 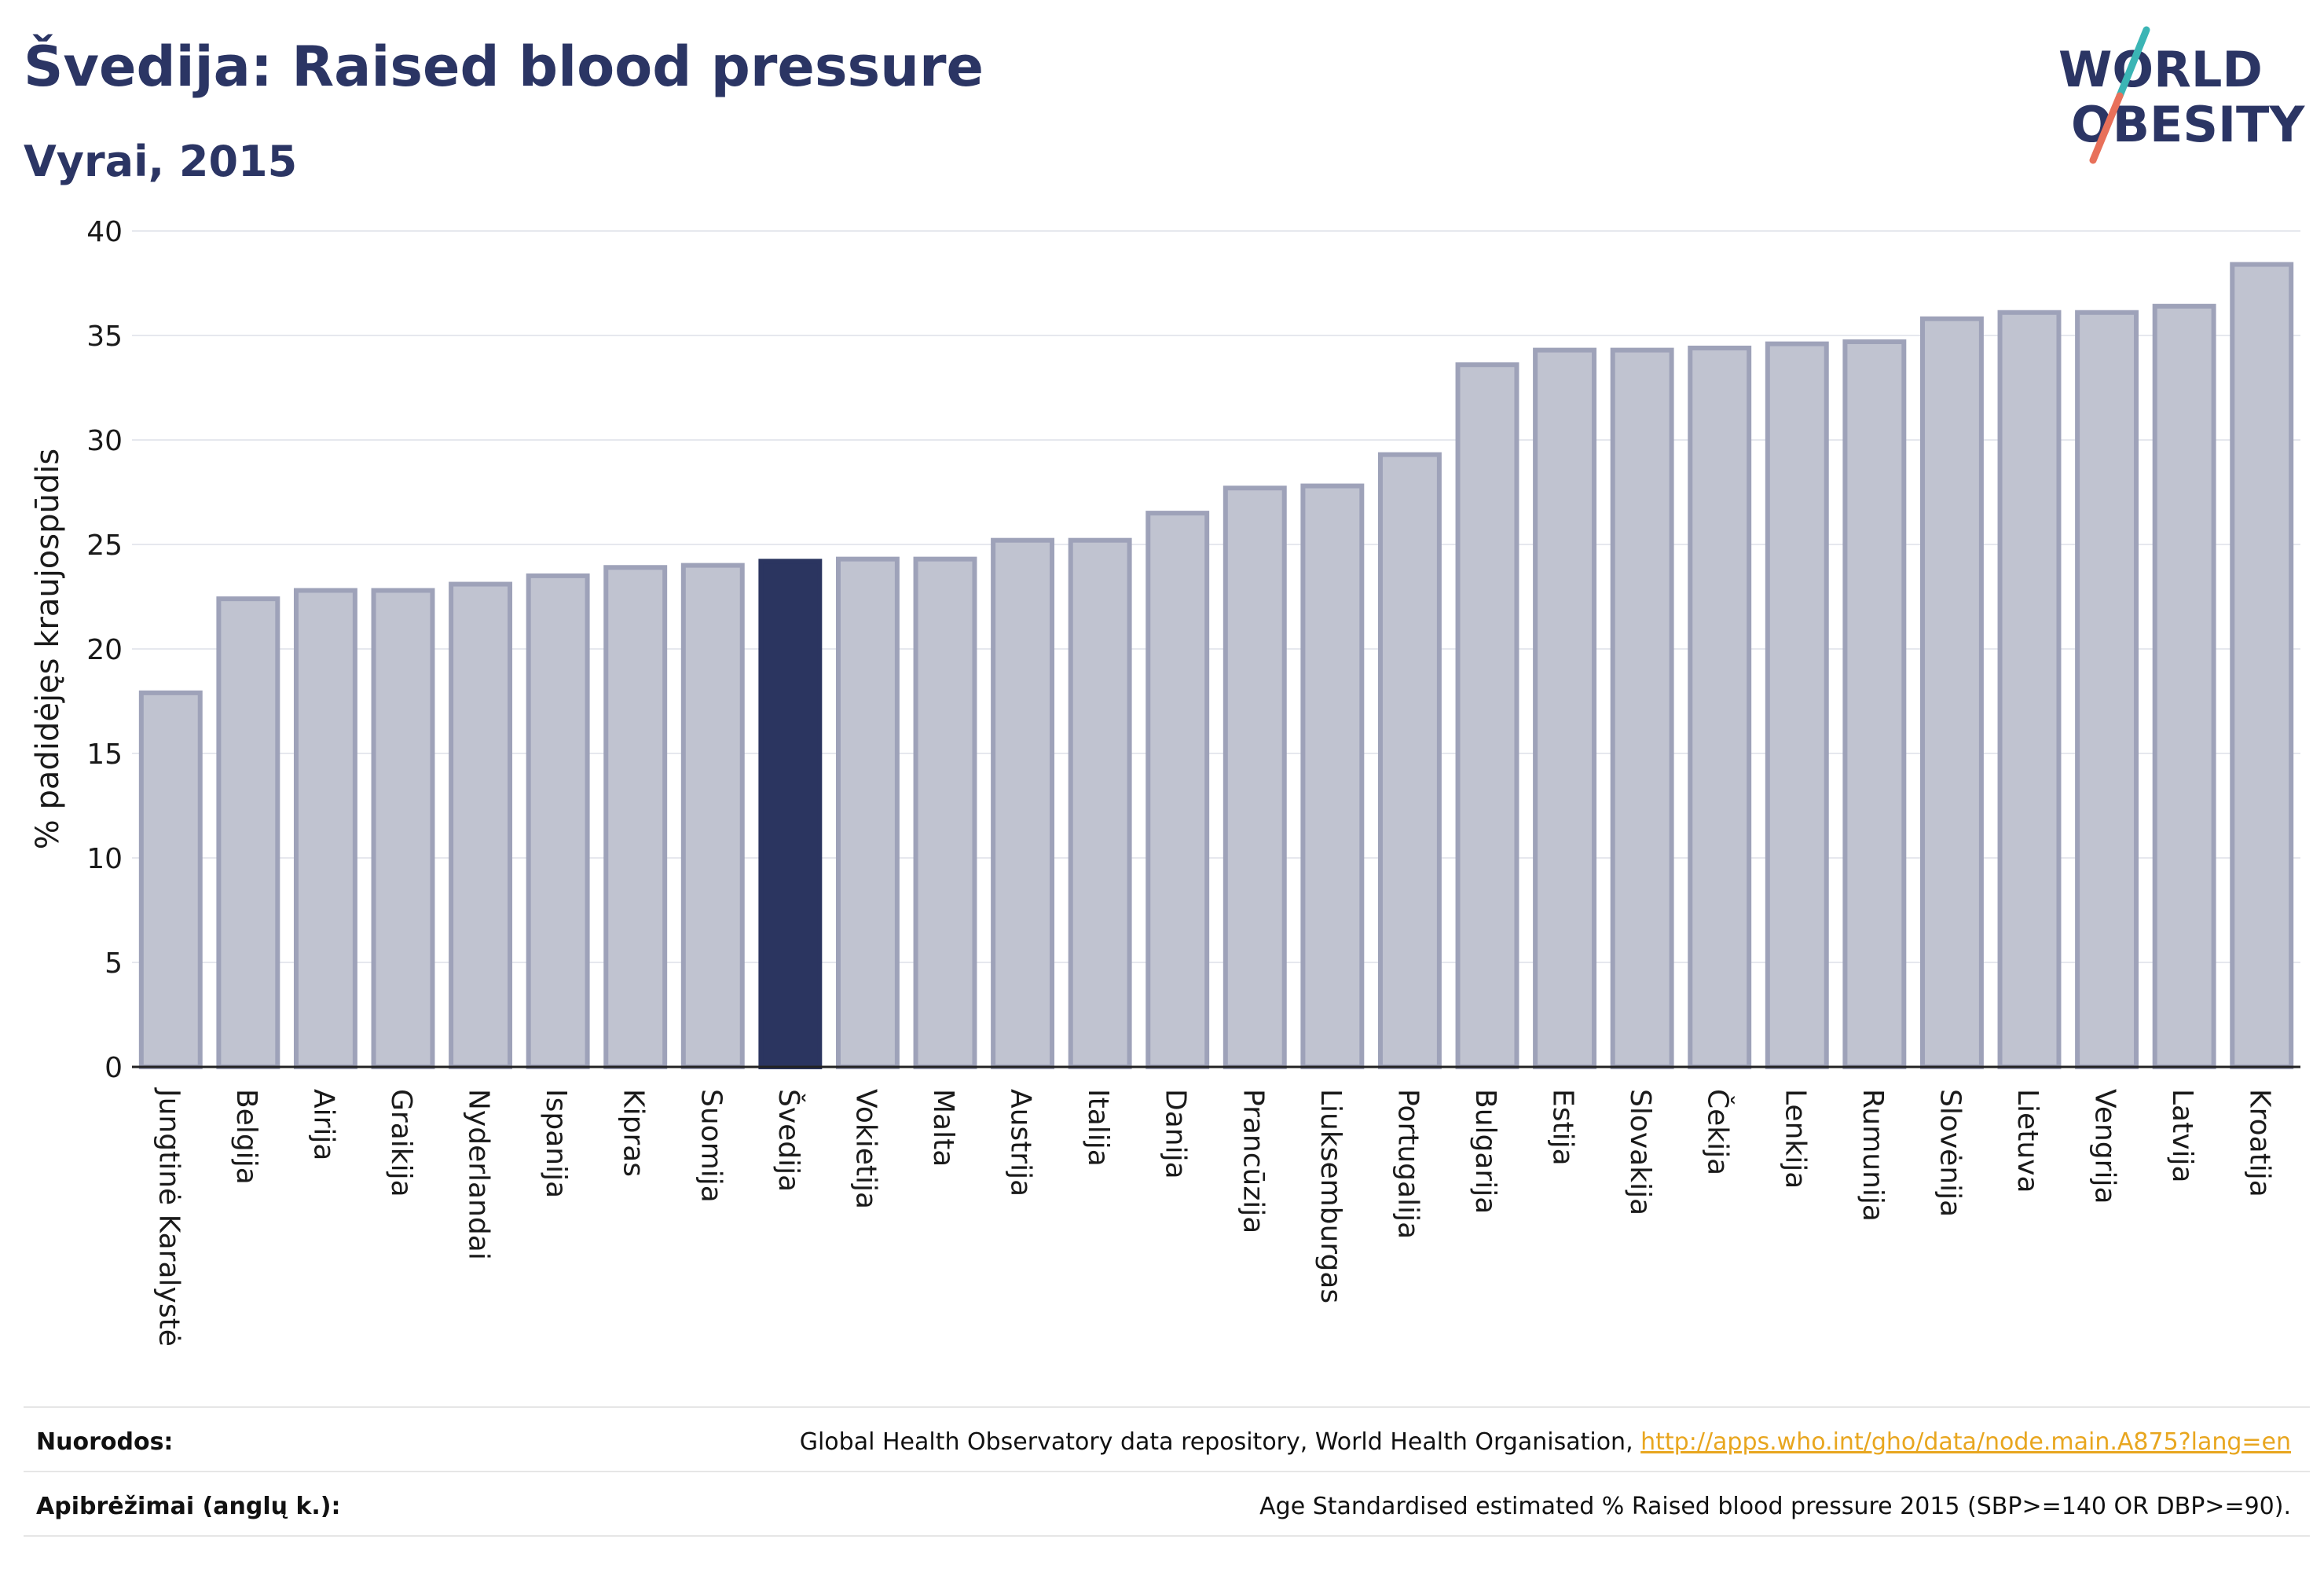 What do you see at coordinates (788, 1140) in the screenshot?
I see `x-category-label: Švedija` at bounding box center [788, 1140].